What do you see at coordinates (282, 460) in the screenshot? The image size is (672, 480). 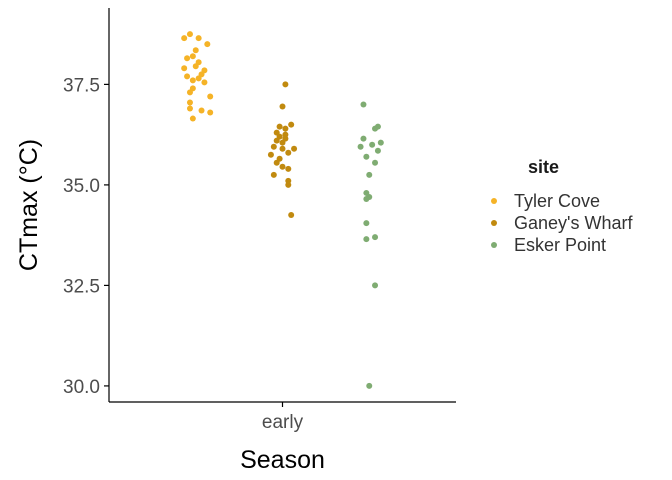 I see `x-axis-title: Season` at bounding box center [282, 460].